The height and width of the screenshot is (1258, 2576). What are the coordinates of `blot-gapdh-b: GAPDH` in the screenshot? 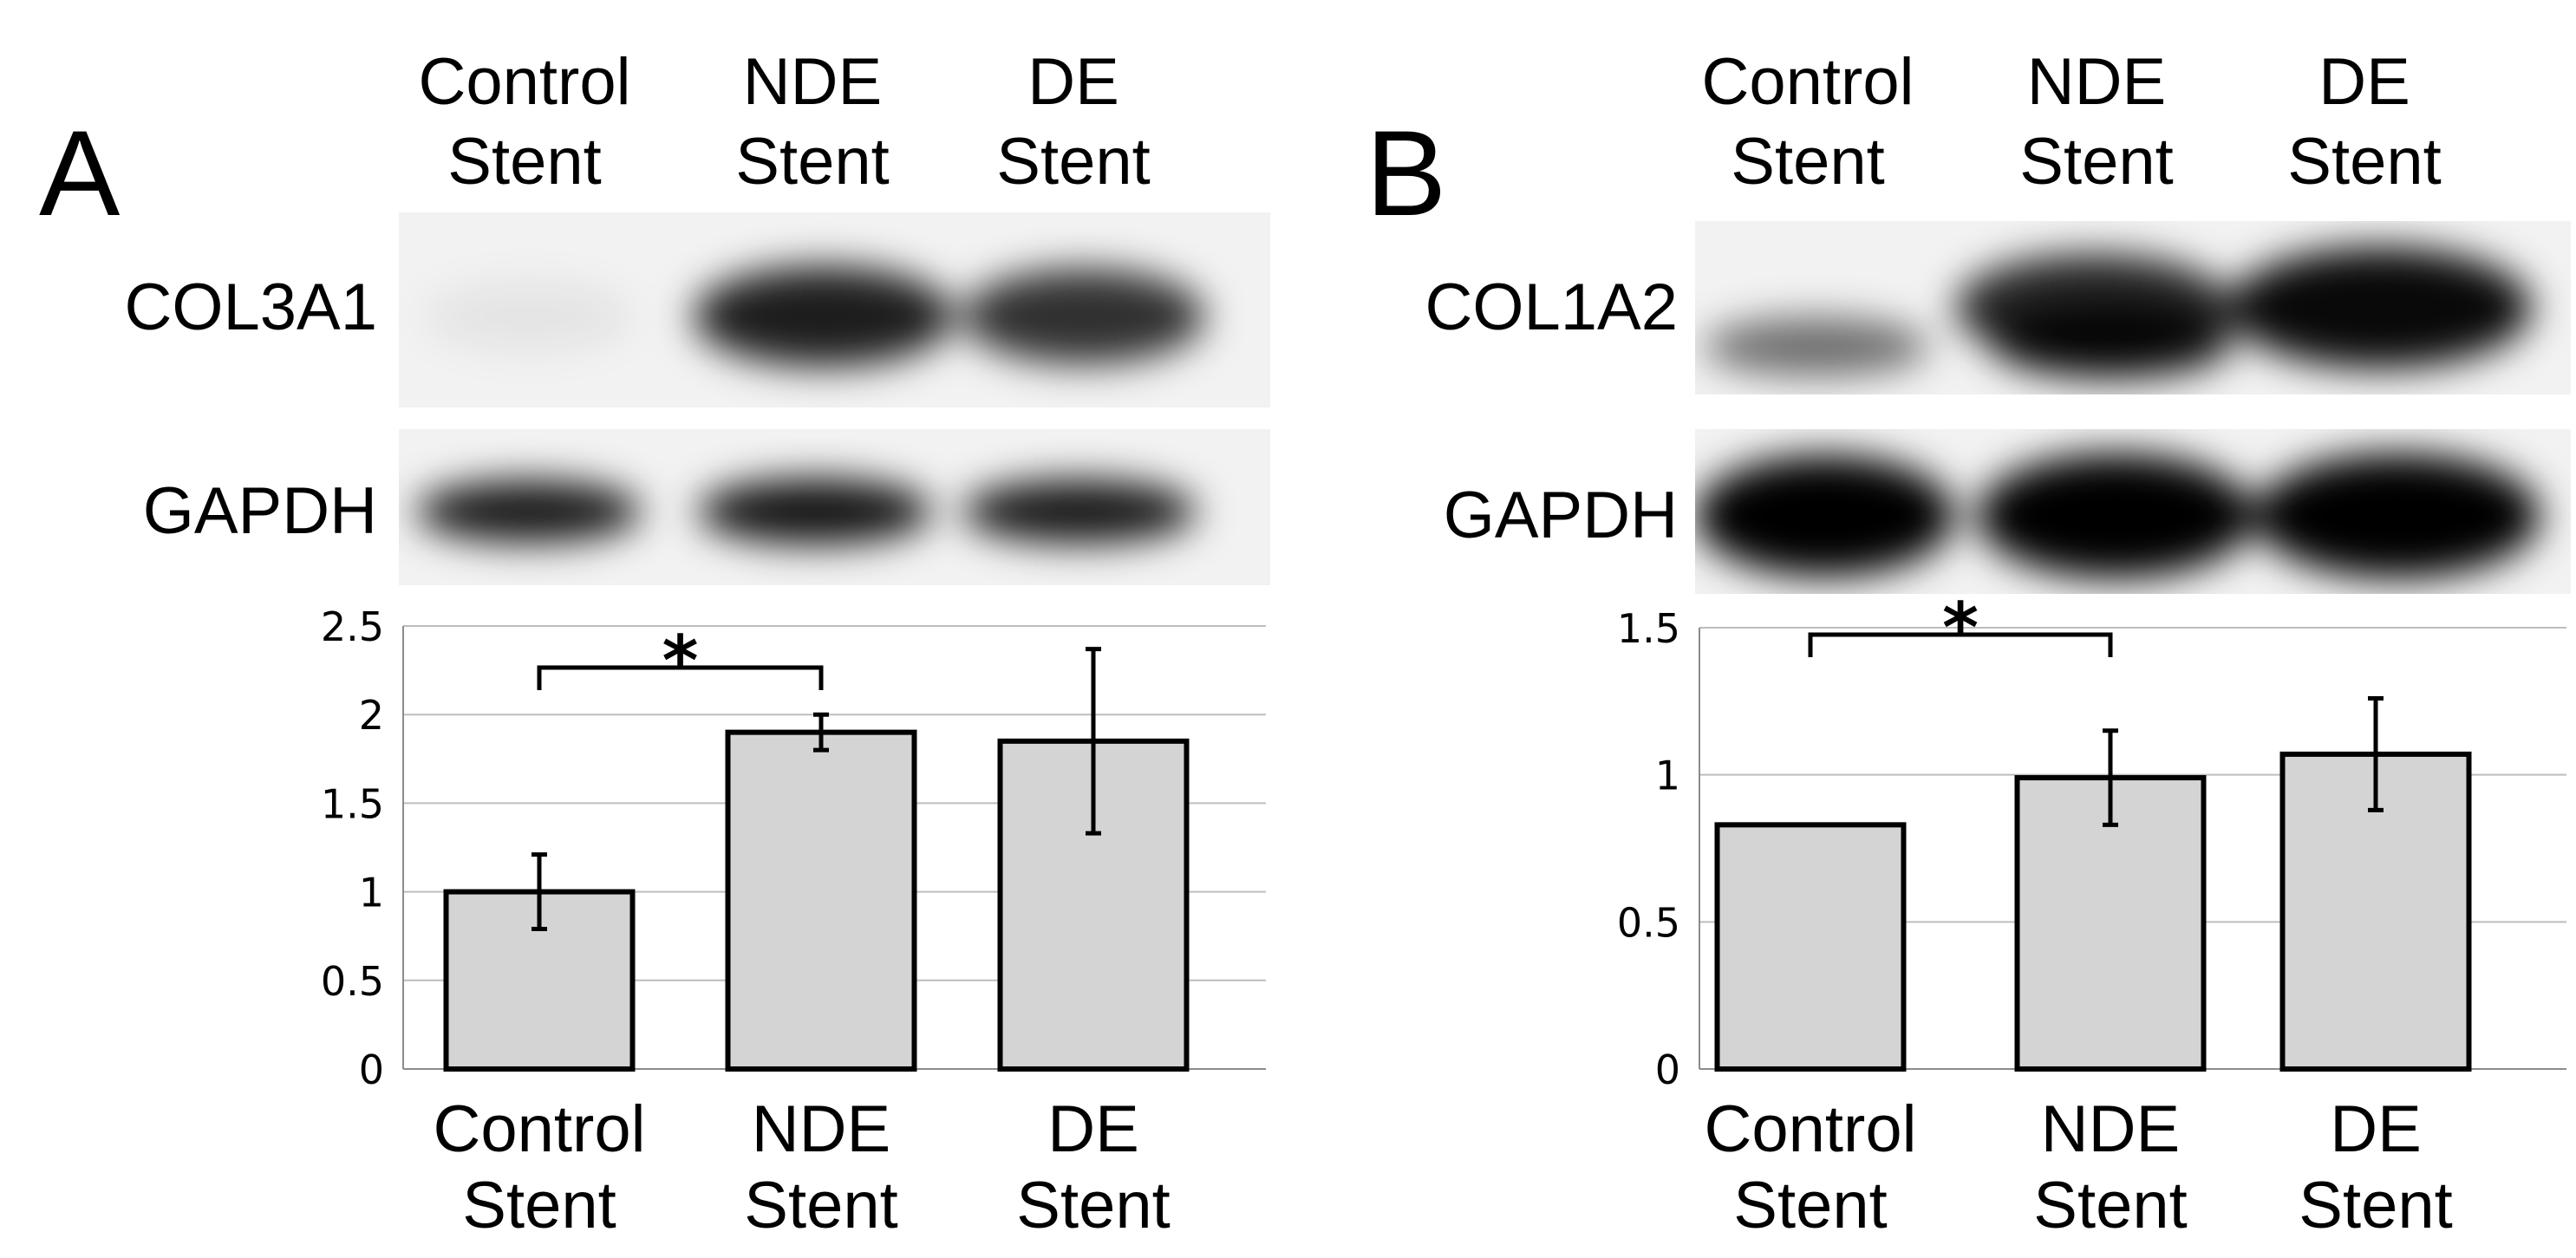 It's located at (2008, 511).